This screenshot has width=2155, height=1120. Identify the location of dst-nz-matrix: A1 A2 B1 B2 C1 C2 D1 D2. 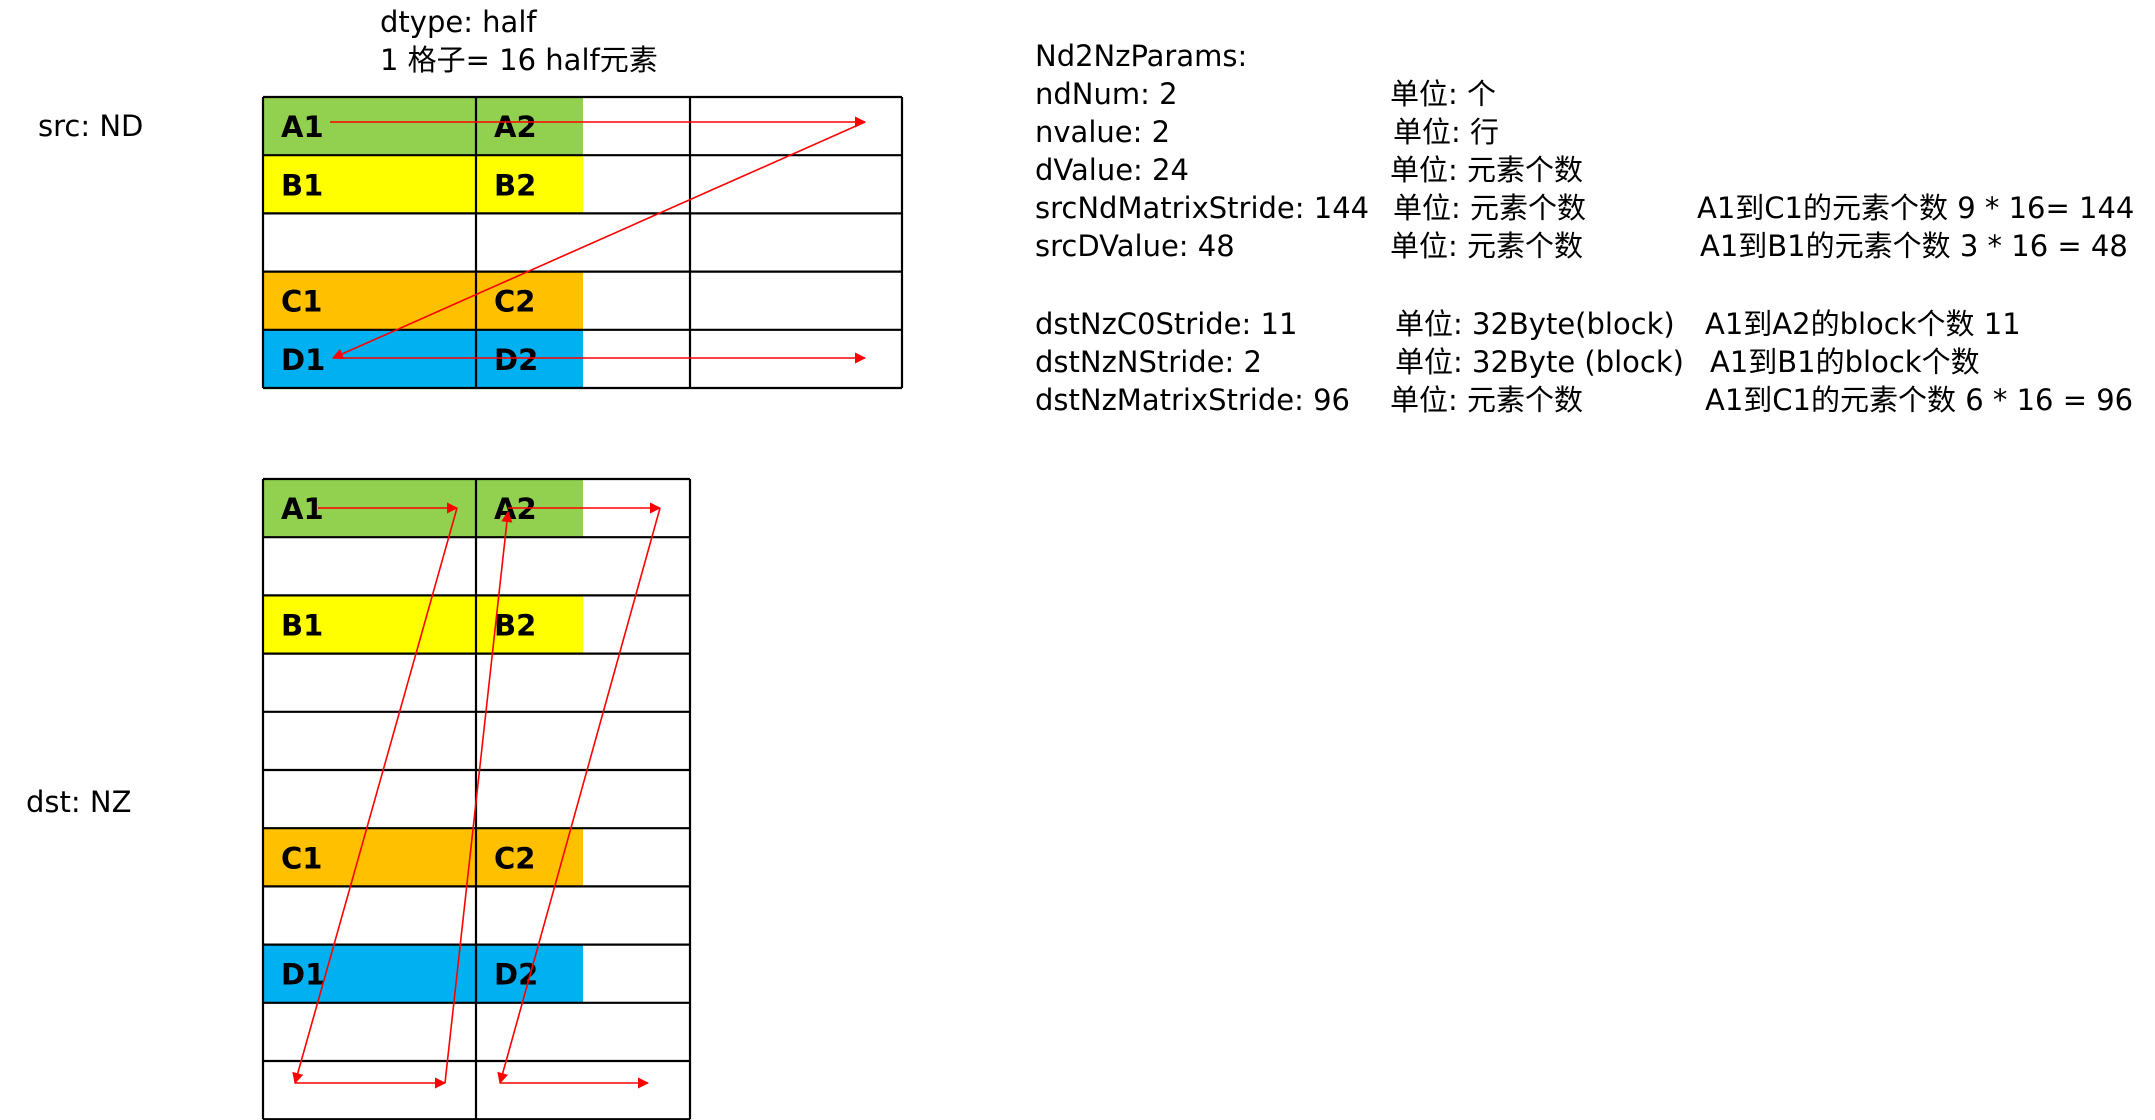
(476, 798).